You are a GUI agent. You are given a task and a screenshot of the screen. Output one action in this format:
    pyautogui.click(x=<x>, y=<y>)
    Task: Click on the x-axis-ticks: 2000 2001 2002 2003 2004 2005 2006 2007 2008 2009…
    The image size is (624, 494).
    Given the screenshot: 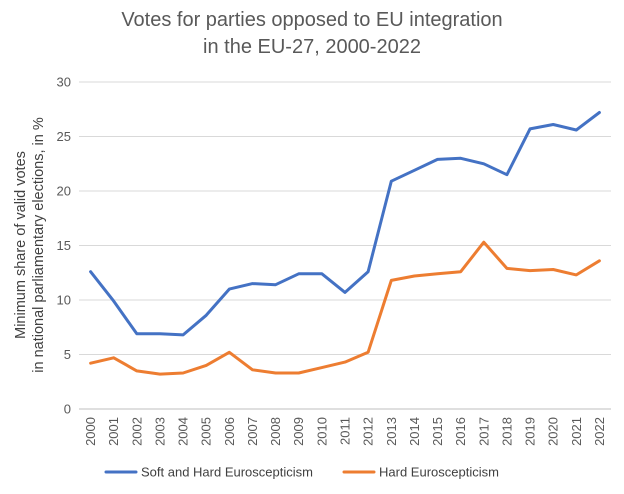 What is the action you would take?
    pyautogui.click(x=345, y=431)
    